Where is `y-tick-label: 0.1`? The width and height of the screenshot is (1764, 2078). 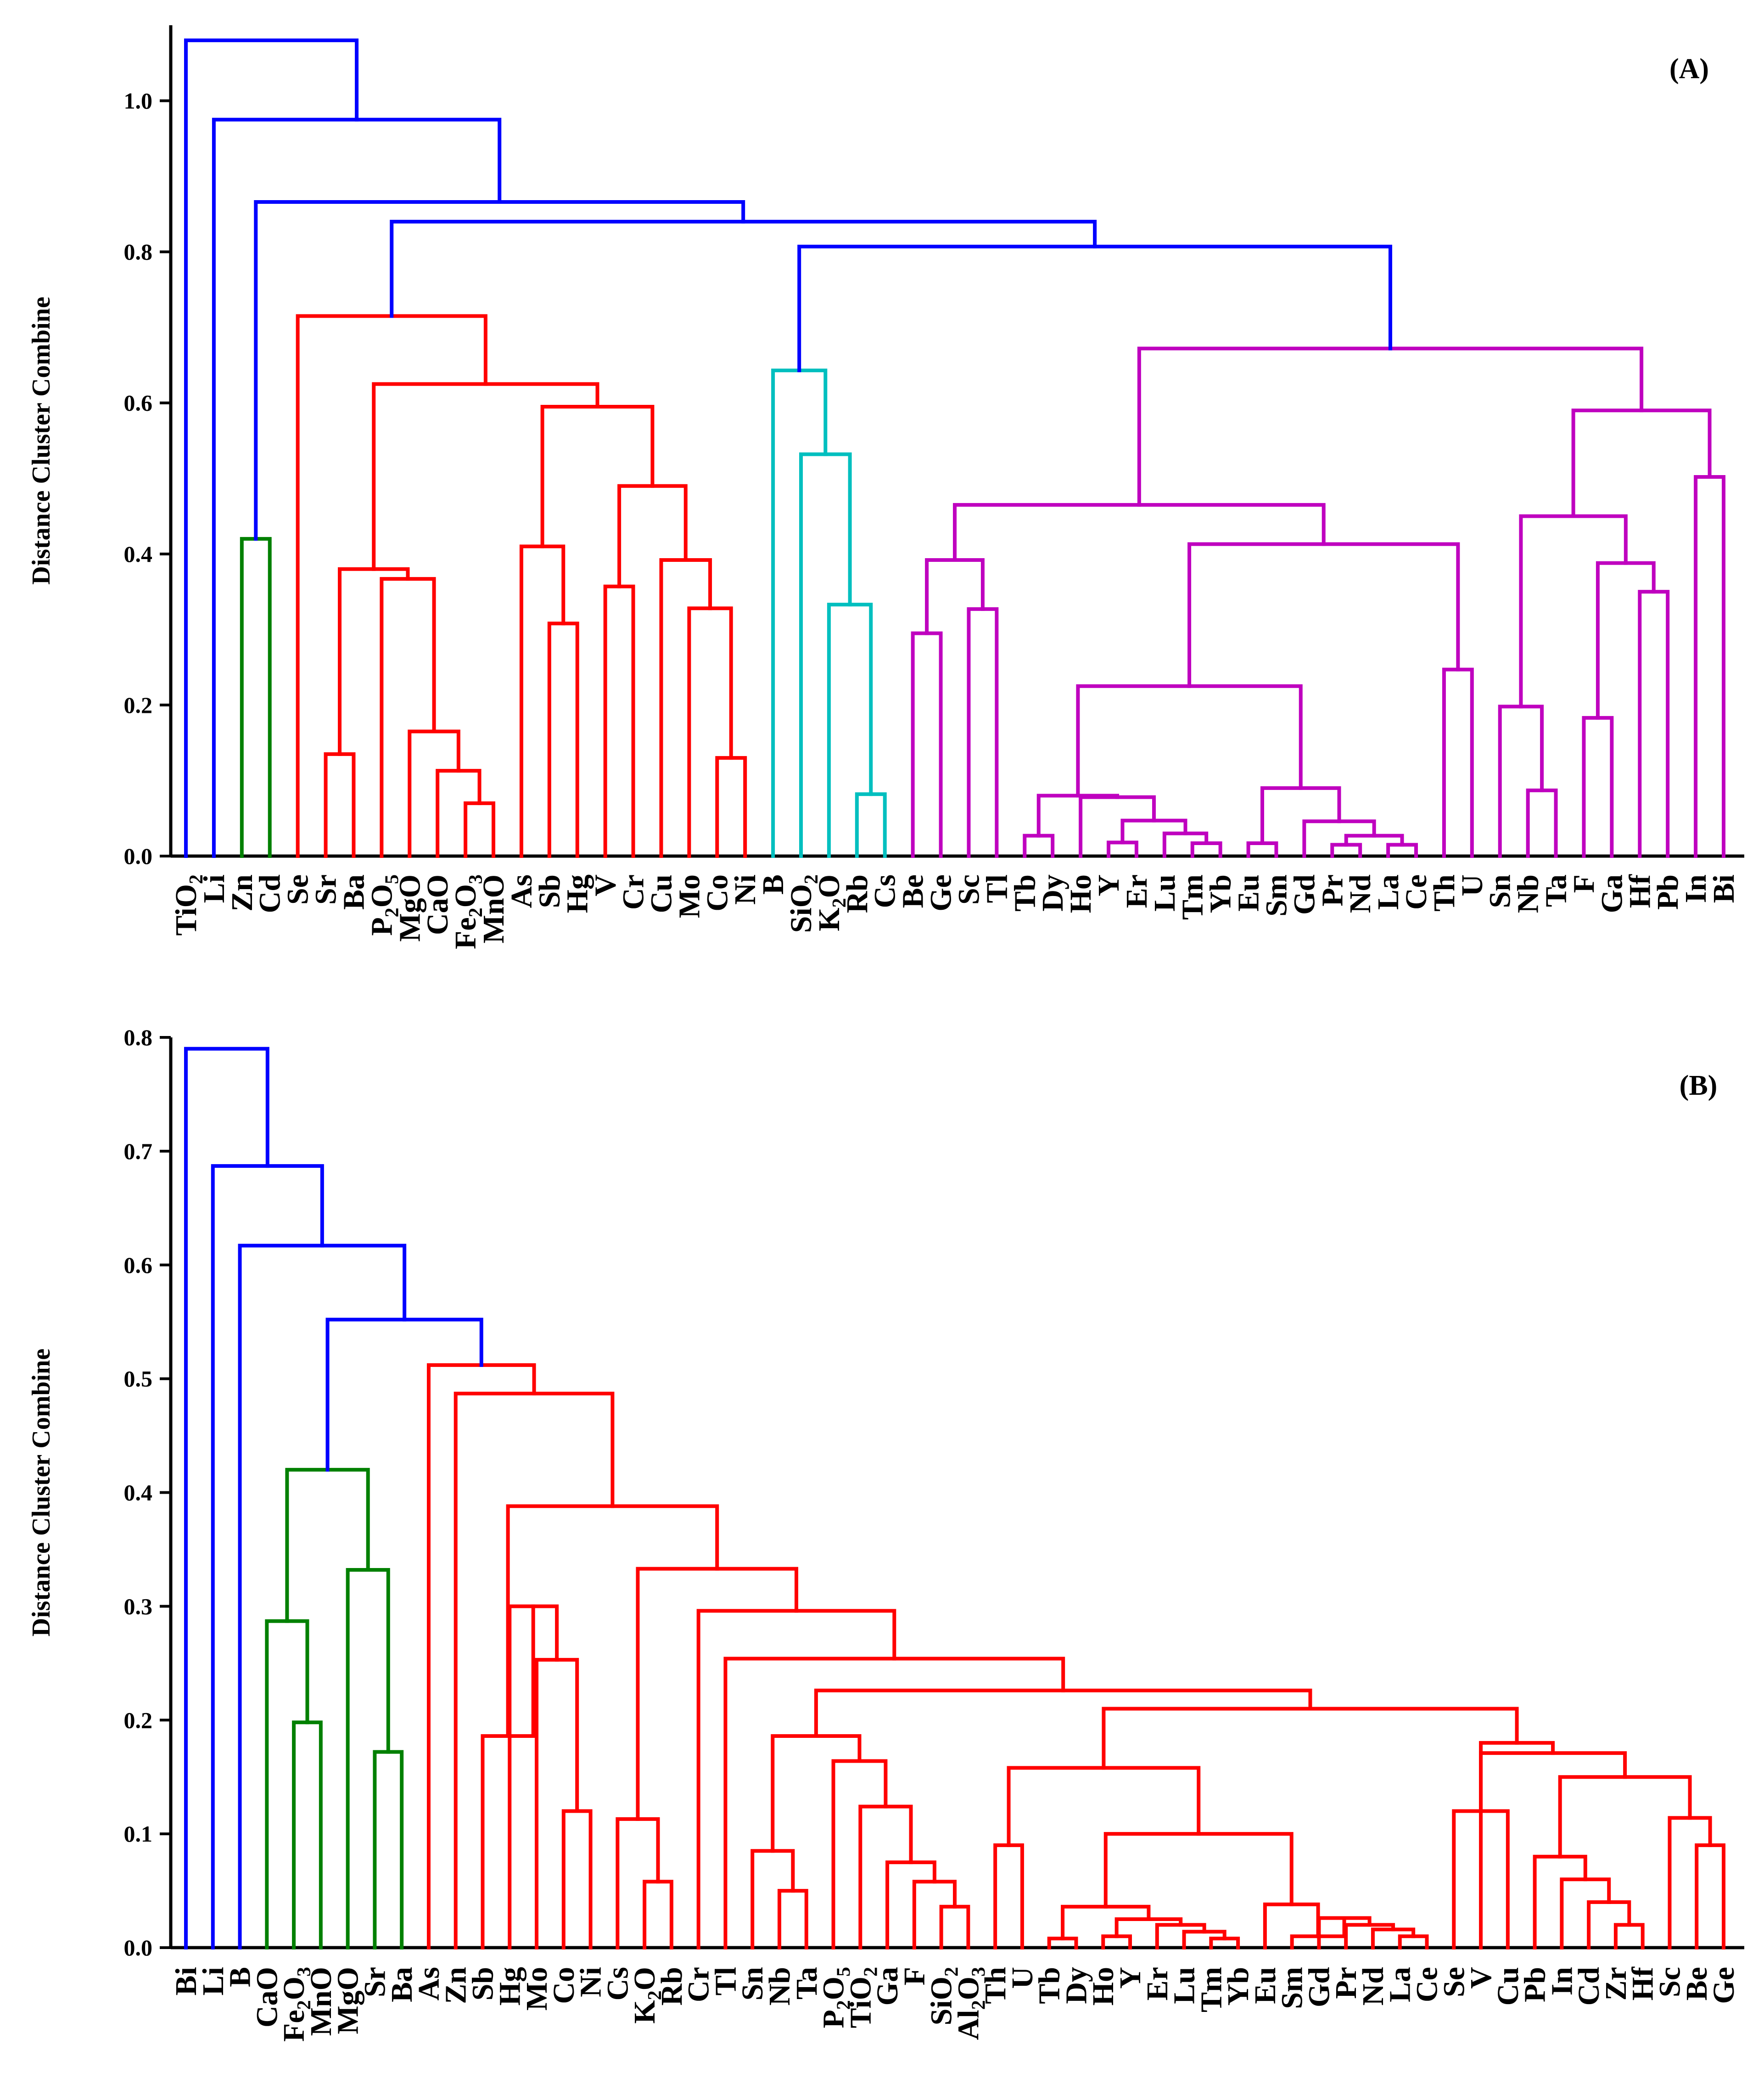 y-tick-label: 0.1 is located at coordinates (138, 1834).